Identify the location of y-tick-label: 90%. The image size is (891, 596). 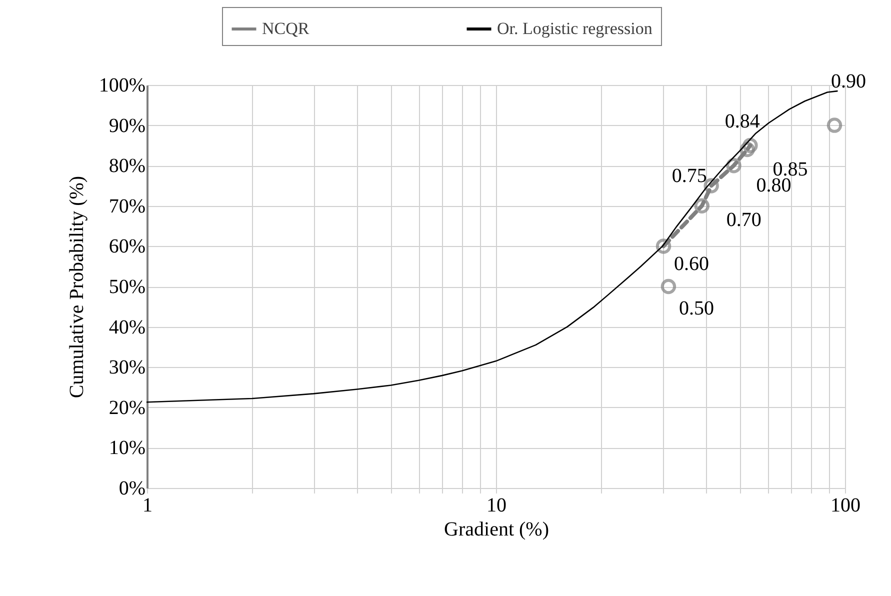
(127, 125).